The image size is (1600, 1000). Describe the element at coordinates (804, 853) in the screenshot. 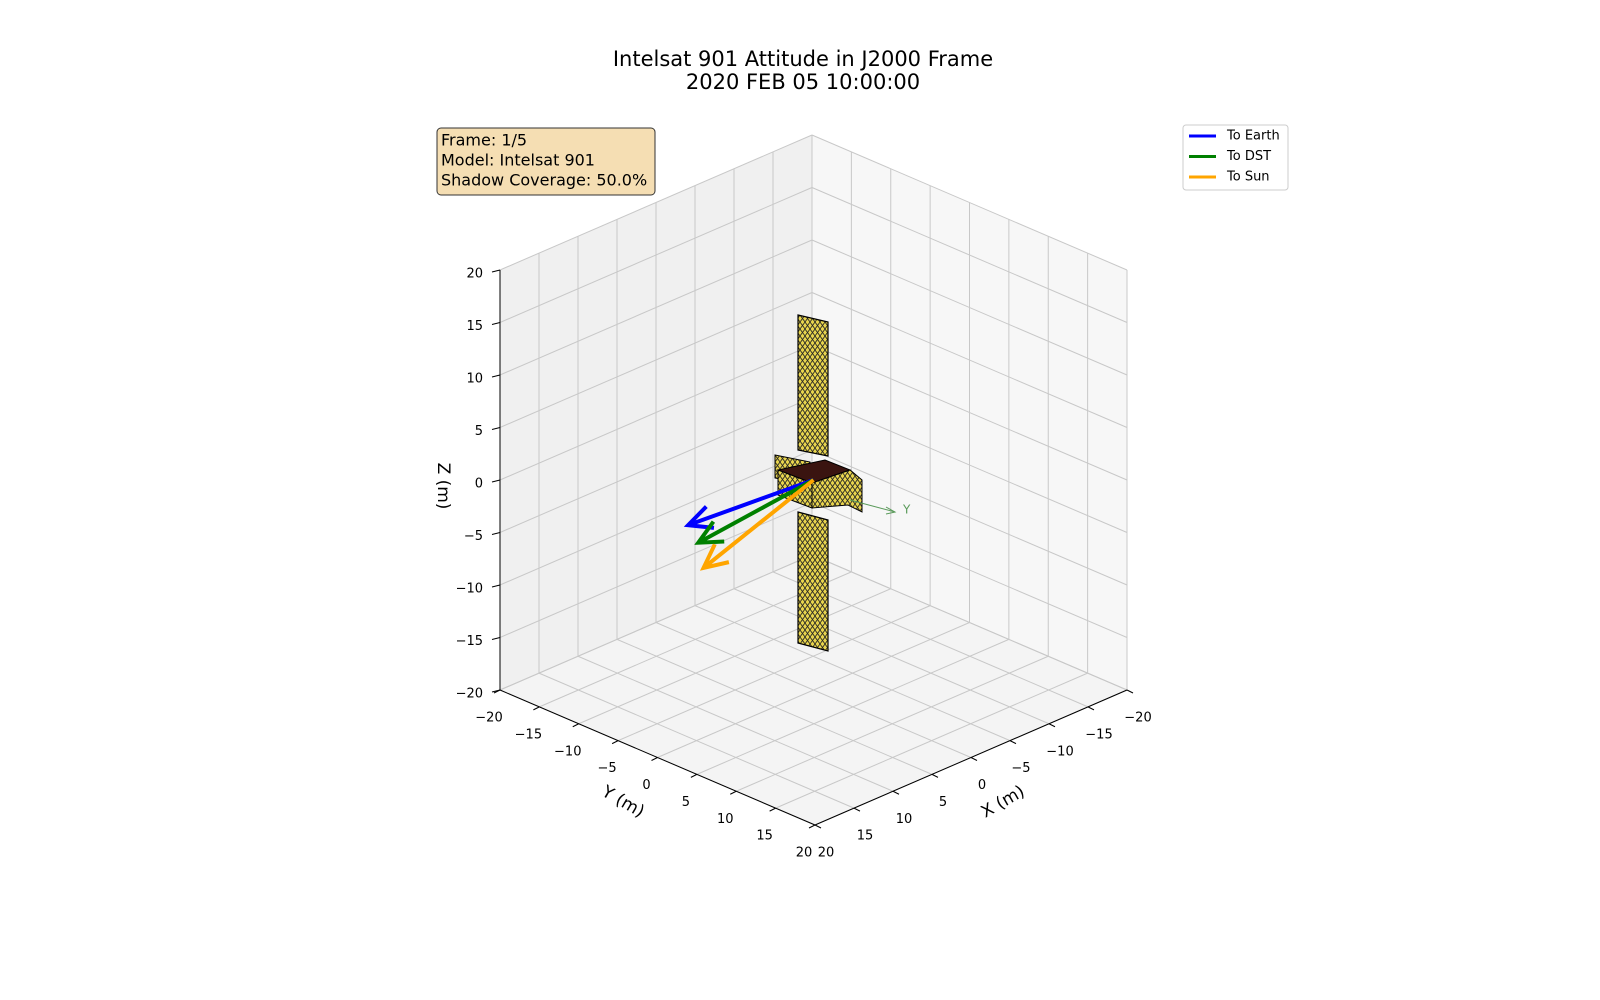

I see `y-tick-label: 20` at that location.